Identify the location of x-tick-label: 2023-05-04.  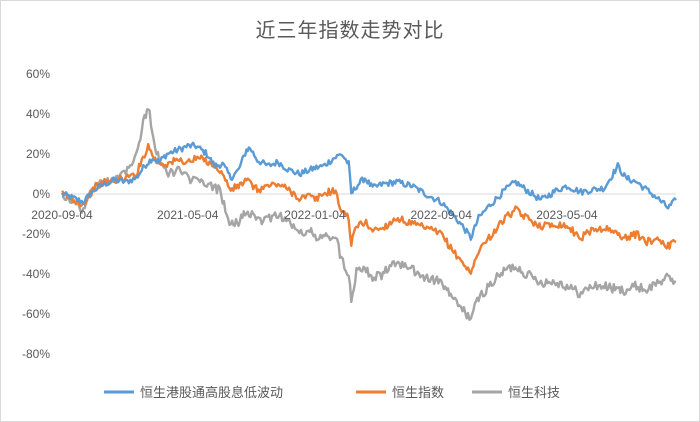
(567, 215).